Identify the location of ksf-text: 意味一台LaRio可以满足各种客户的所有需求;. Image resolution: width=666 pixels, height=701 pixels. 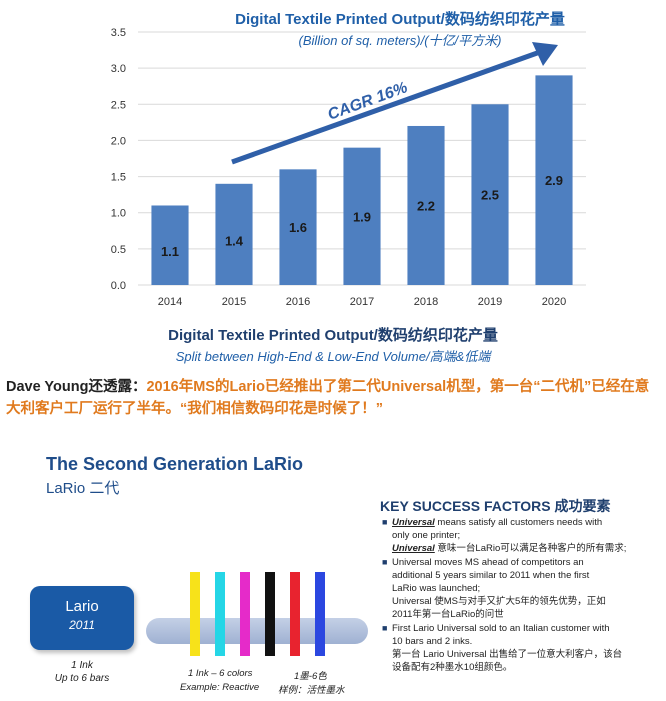
(530, 548).